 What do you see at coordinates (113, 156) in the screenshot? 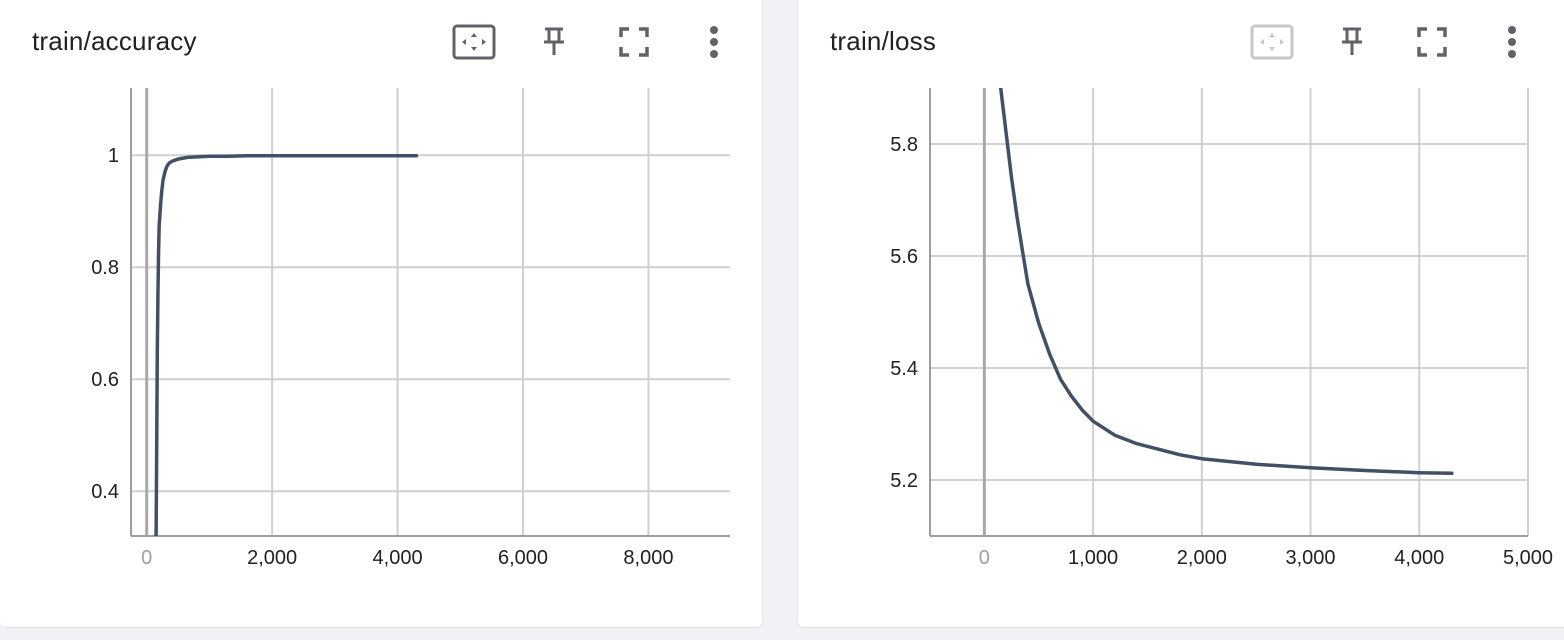
I see `y-tick-label: 1` at bounding box center [113, 156].